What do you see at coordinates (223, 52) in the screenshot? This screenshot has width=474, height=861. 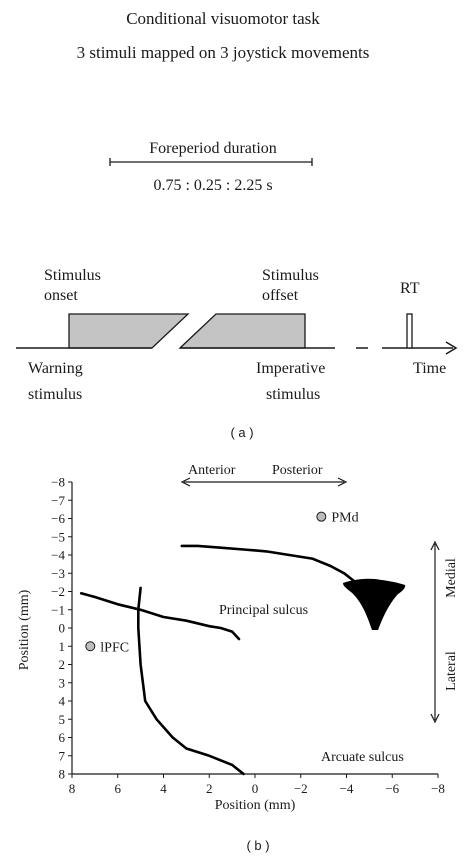 I see `task-title-line2: 3 stimuli mapped on 3 joystick movements` at bounding box center [223, 52].